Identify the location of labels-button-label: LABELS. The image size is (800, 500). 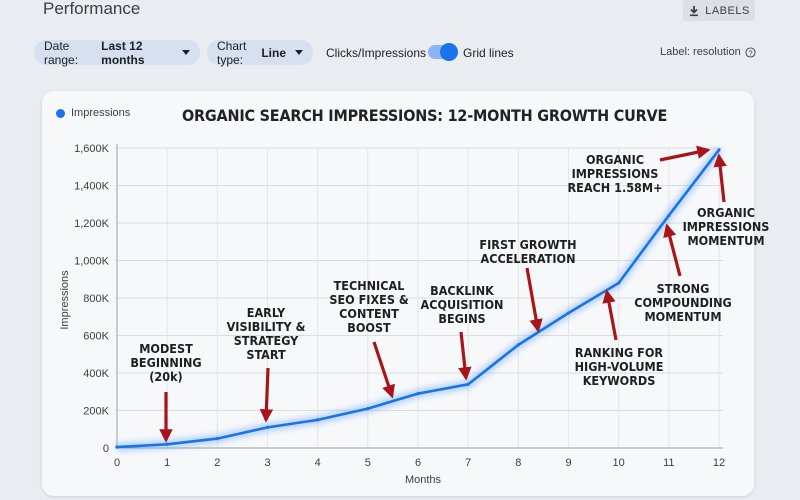
(727, 10).